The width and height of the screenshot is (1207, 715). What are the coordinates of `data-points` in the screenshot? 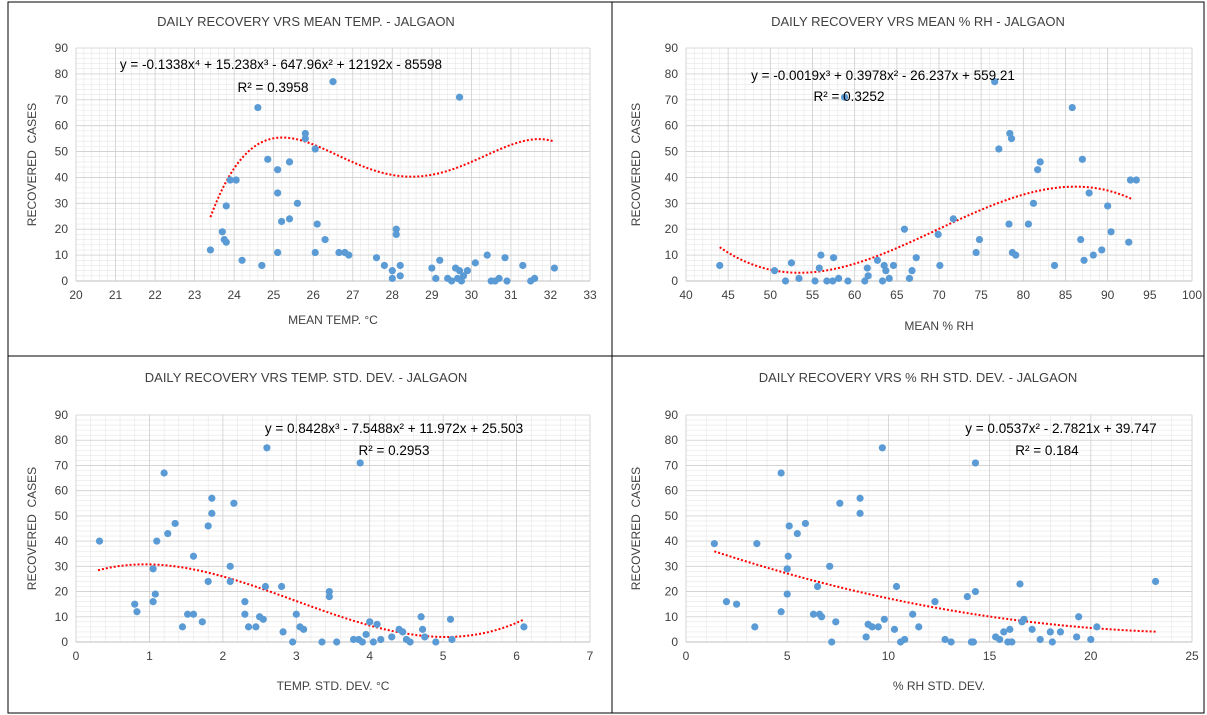 It's located at (311, 545).